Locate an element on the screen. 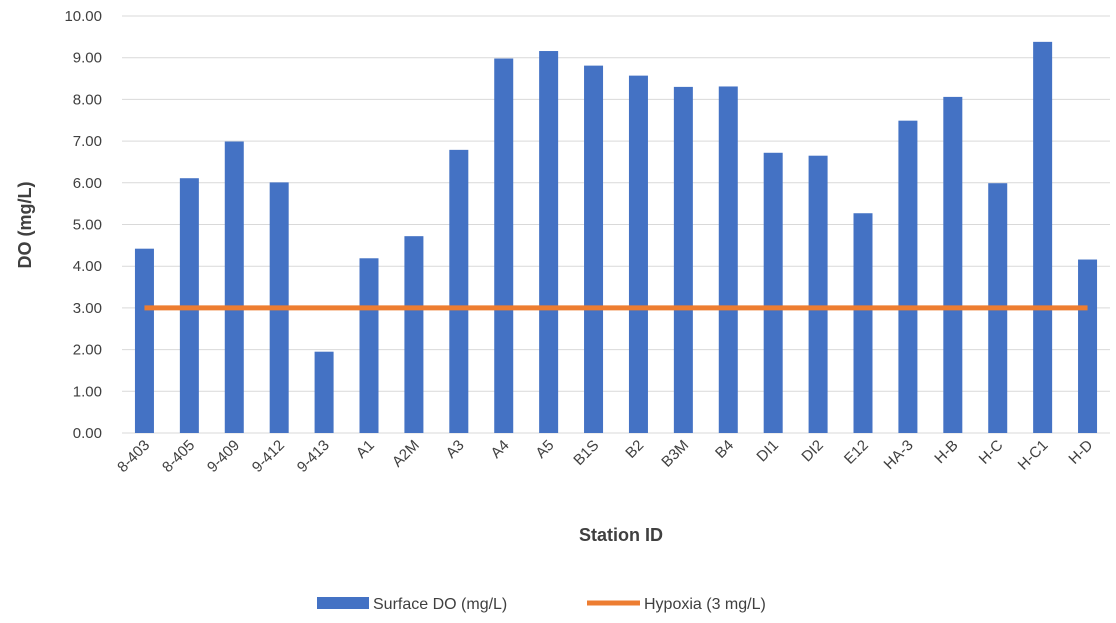 This screenshot has height=623, width=1116. x-tick-label: H-D is located at coordinates (1080, 452).